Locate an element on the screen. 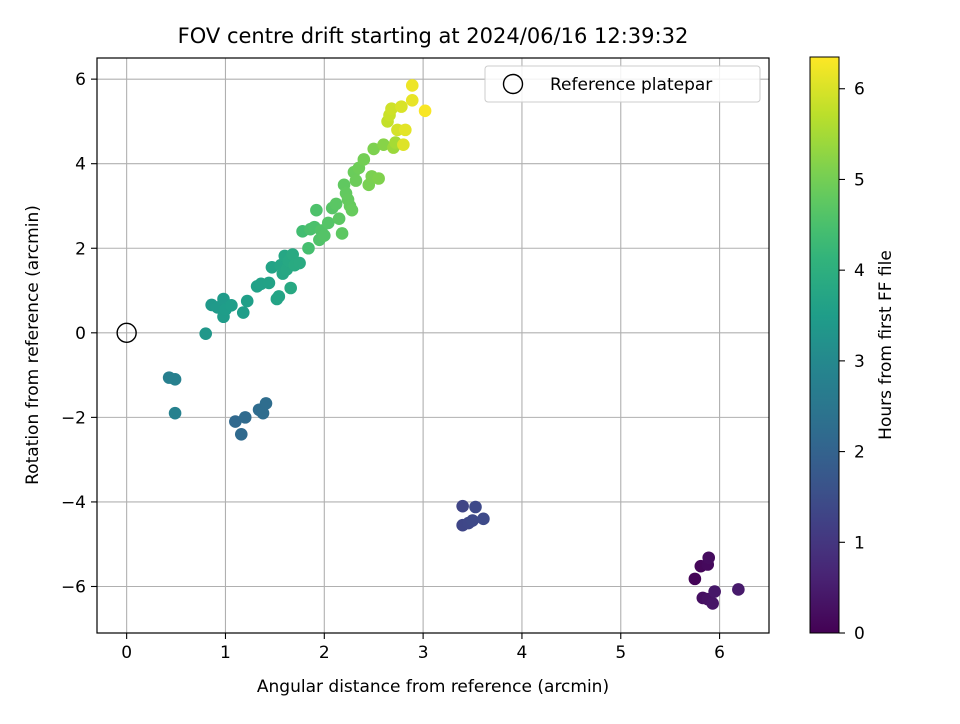 The image size is (960, 724). legend-reference-marker is located at coordinates (513, 84).